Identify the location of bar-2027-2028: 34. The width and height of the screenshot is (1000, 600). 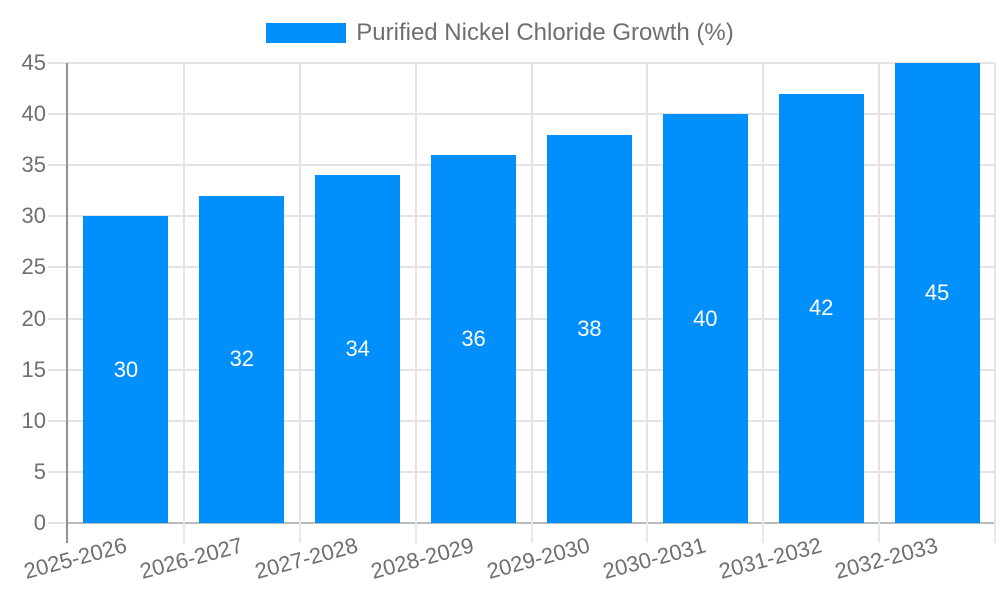
(358, 349).